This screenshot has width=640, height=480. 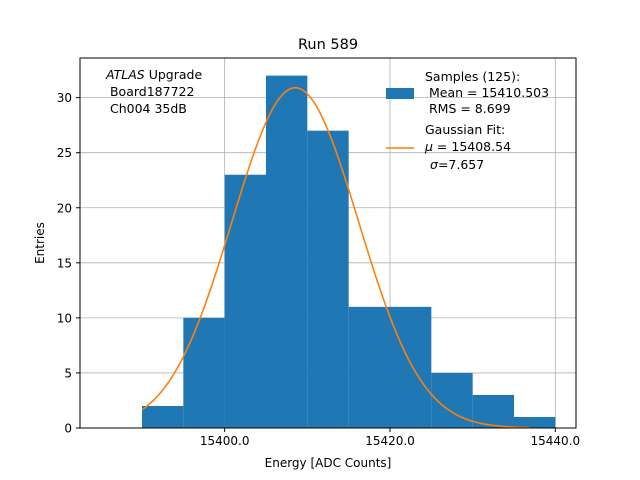 I want to click on y-tick-label-4: 20, so click(x=64, y=208).